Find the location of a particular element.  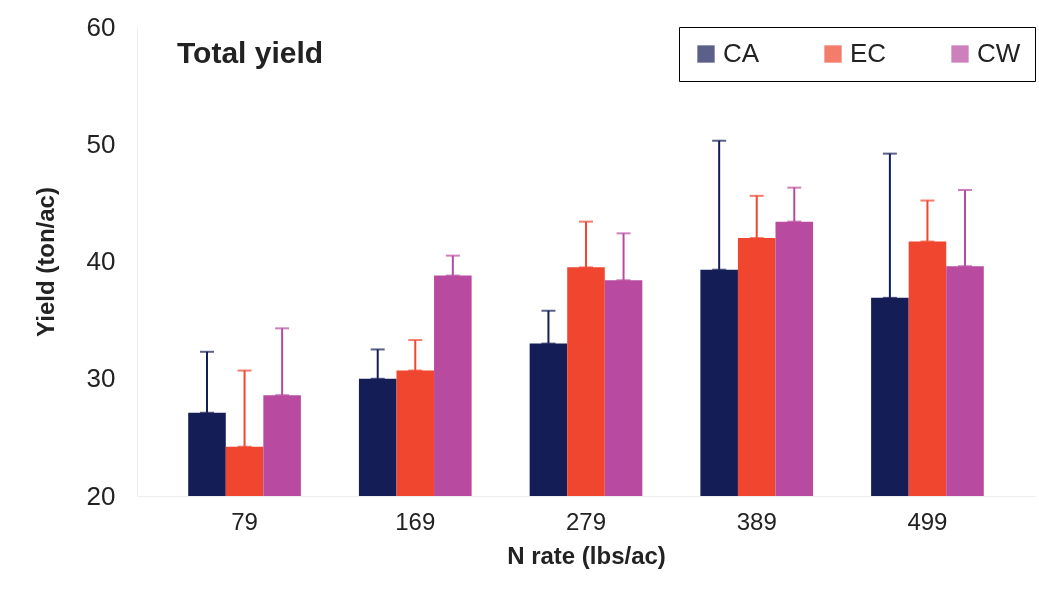

y-tick-label: 40 is located at coordinates (101, 261).